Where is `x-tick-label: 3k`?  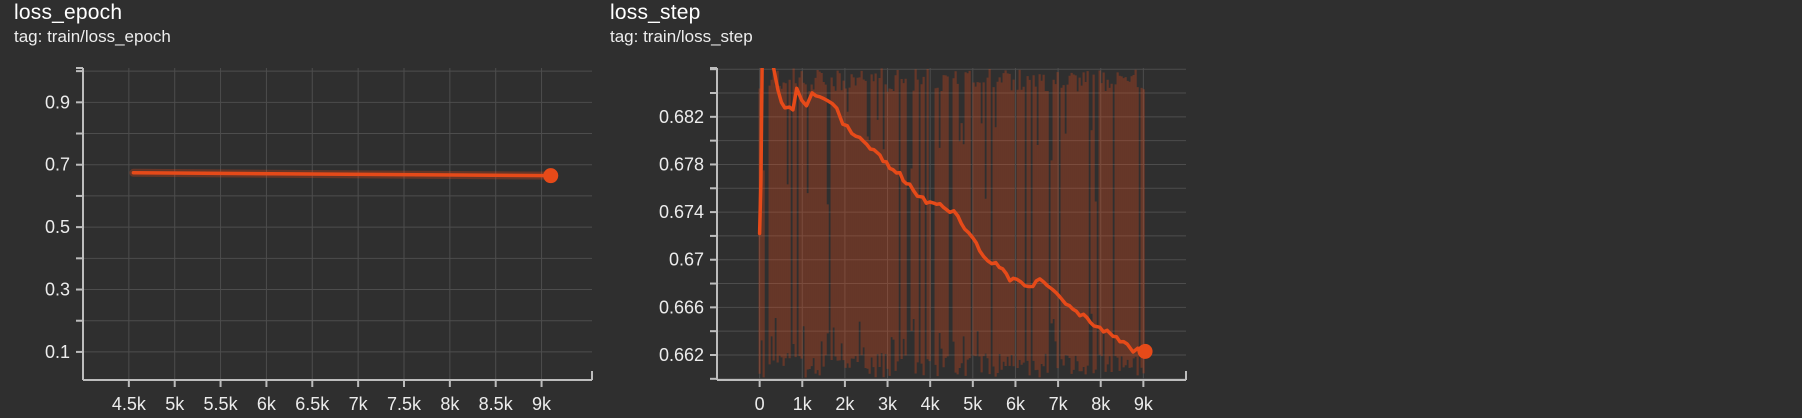
x-tick-label: 3k is located at coordinates (888, 404).